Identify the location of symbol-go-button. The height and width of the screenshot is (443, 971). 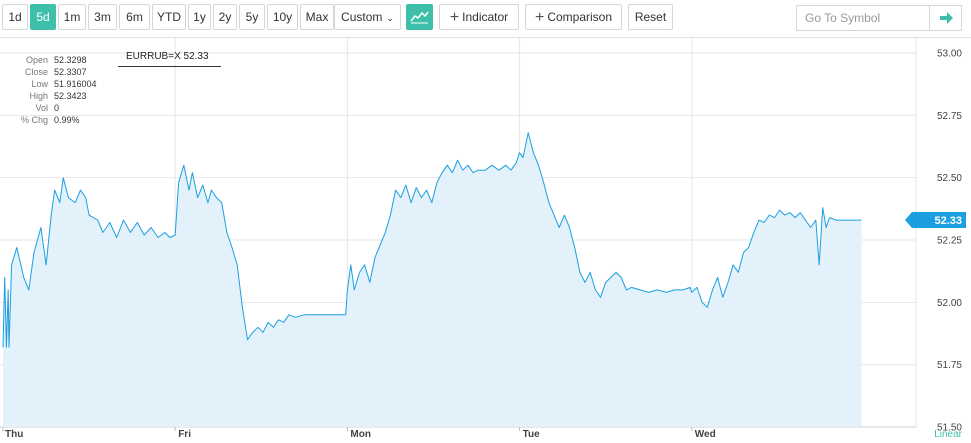
(945, 18).